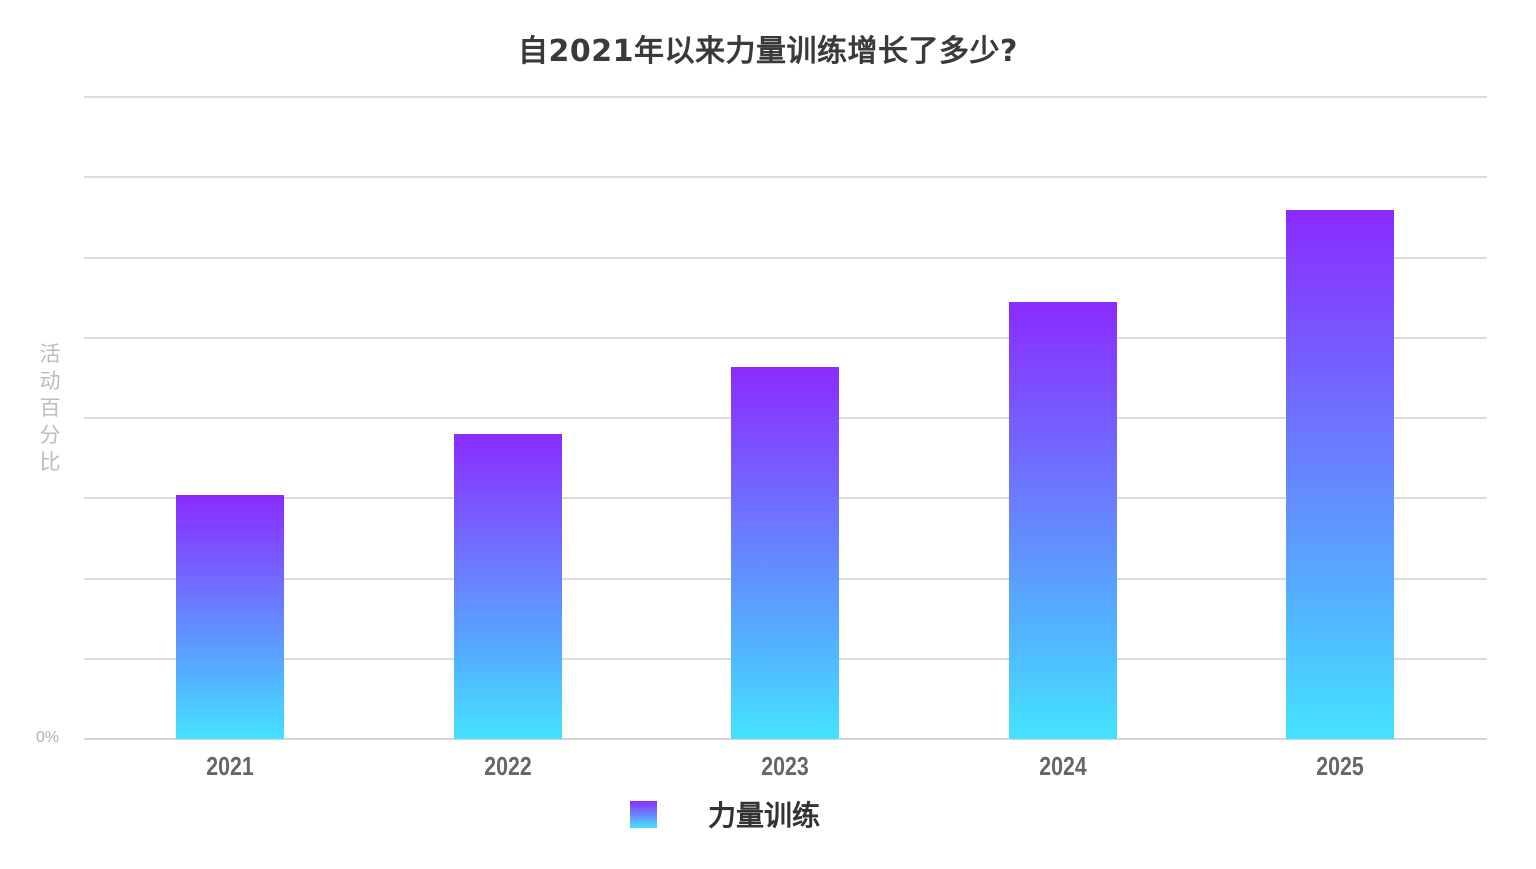 The width and height of the screenshot is (1536, 869). Describe the element at coordinates (230, 766) in the screenshot. I see `x-tick-2021: 2021` at that location.